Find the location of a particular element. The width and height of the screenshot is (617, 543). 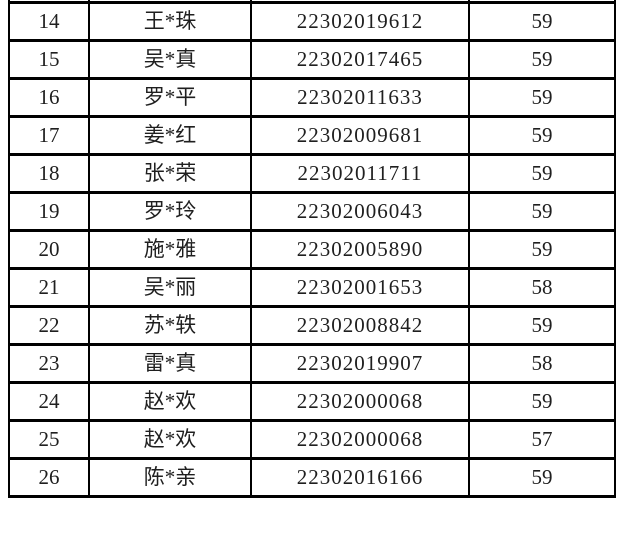

row-number-cell: 23 is located at coordinates (49, 363).